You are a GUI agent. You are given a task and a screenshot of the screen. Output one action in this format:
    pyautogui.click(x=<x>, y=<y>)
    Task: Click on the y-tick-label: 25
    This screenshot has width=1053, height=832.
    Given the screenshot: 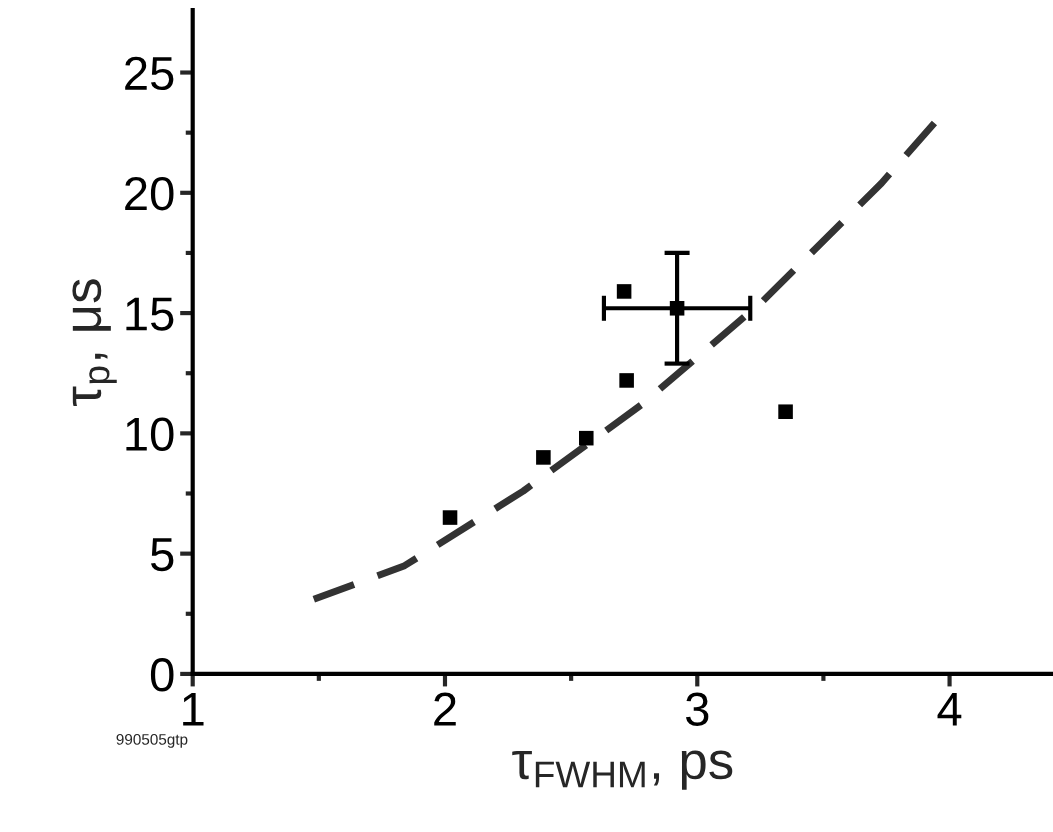 What is the action you would take?
    pyautogui.click(x=149, y=73)
    